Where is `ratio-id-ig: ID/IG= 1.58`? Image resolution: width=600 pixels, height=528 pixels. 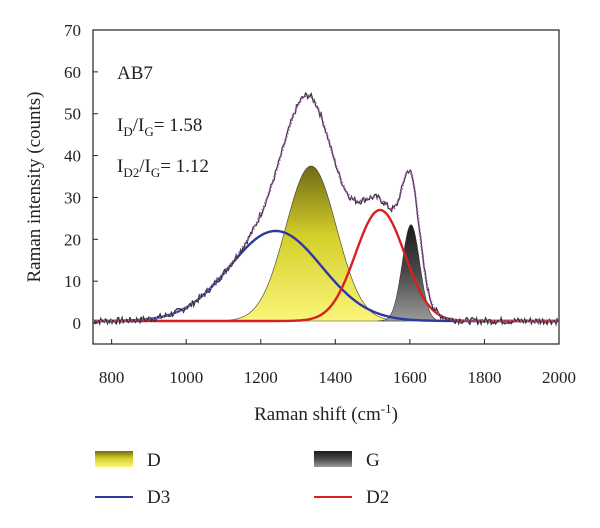
ratio-id-ig: ID/IG= 1.58 is located at coordinates (159, 127).